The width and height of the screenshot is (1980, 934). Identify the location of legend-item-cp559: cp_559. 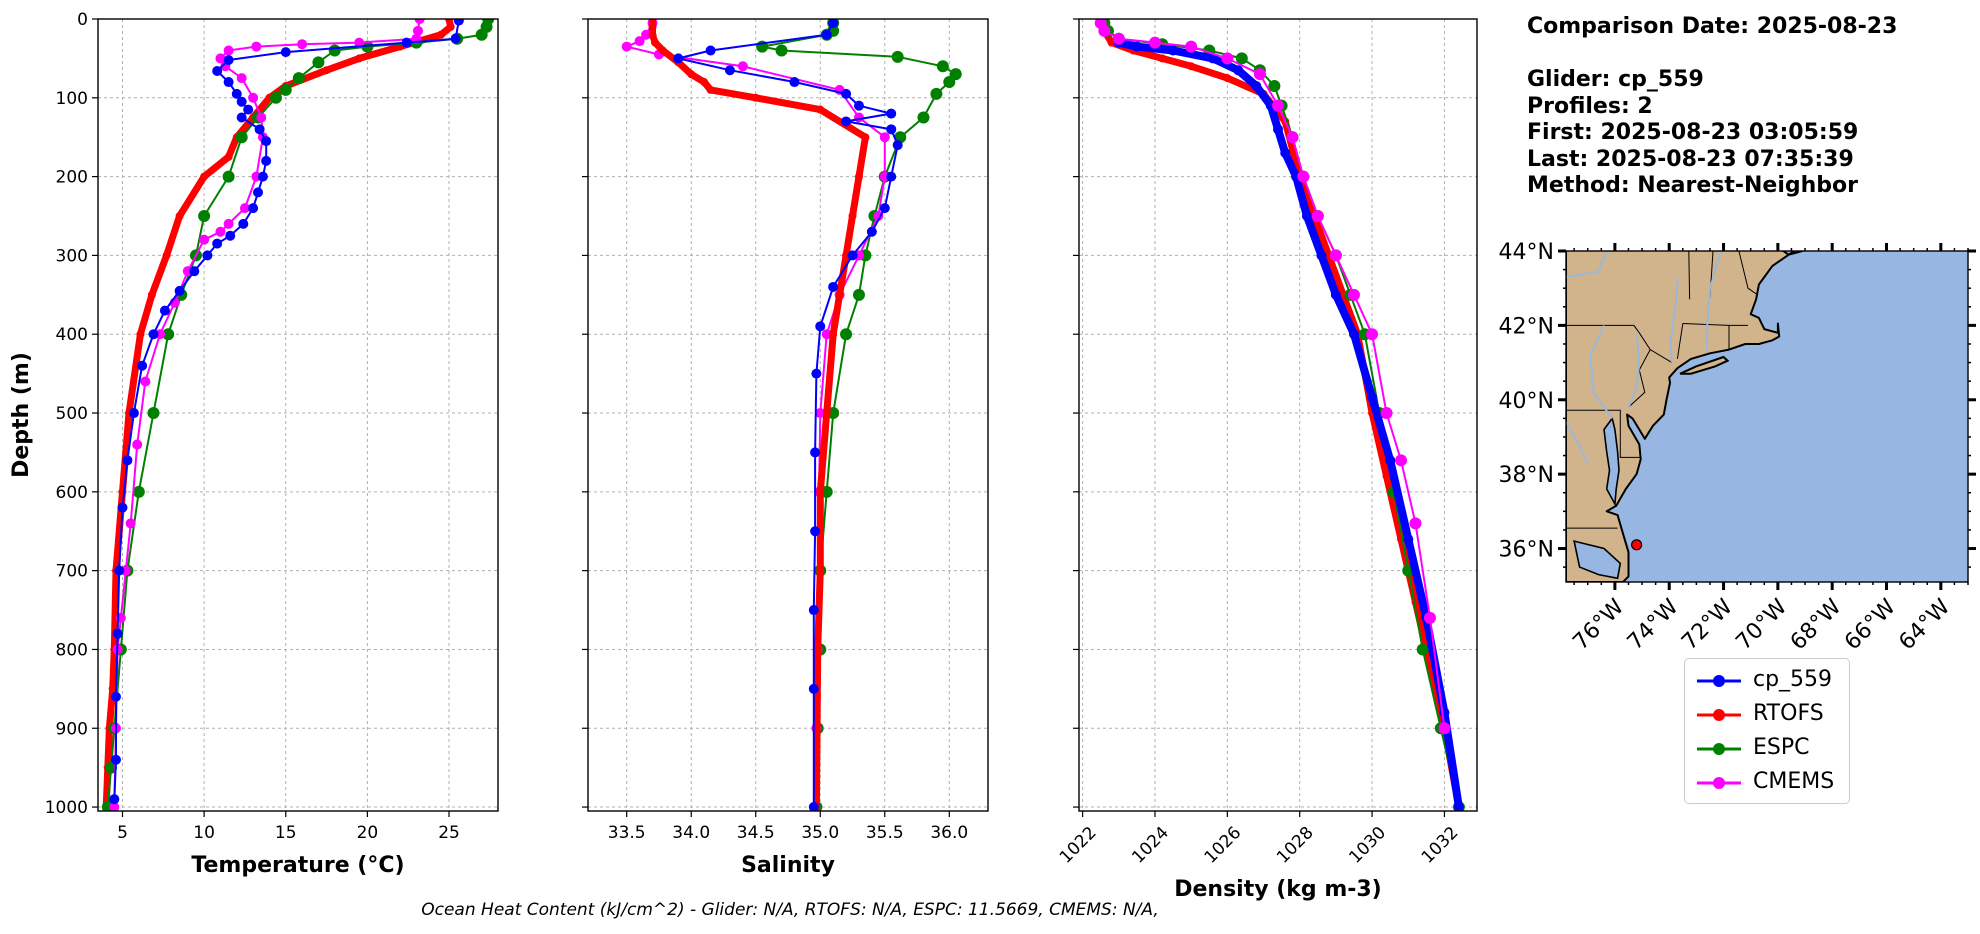
(1768, 680).